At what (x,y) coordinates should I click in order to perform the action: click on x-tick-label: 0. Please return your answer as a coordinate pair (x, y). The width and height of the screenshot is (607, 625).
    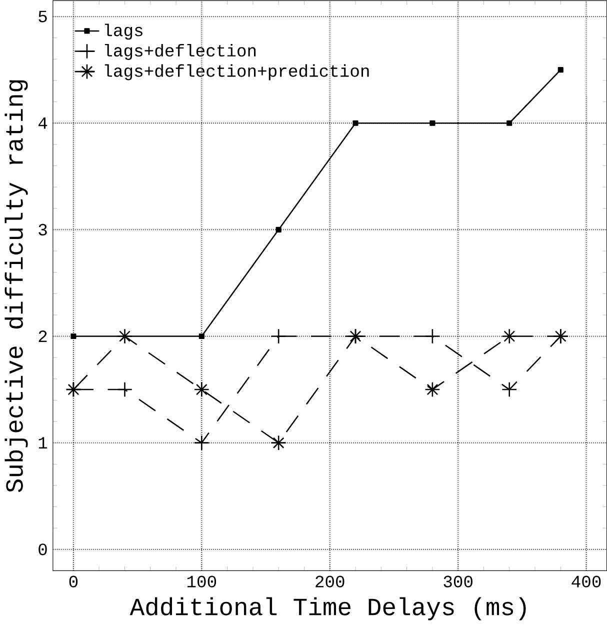
    Looking at the image, I should click on (73, 582).